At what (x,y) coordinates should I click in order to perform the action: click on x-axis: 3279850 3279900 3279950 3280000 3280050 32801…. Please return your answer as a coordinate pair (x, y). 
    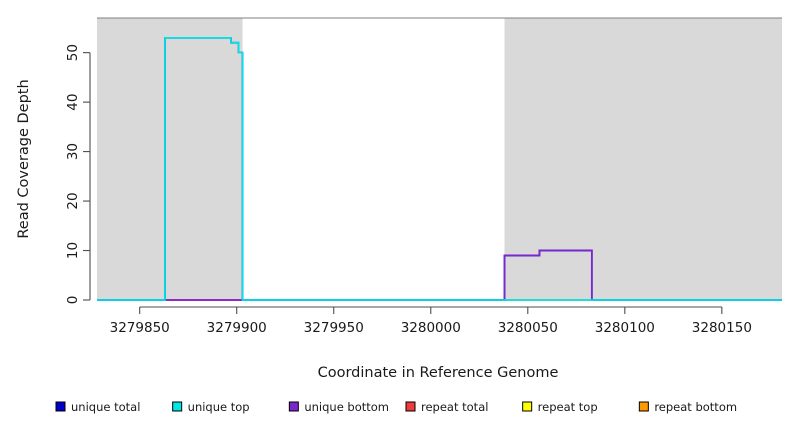
    Looking at the image, I should click on (431, 343).